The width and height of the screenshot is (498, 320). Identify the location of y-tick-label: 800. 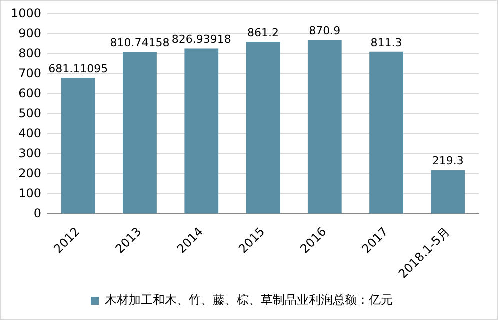
(30, 53).